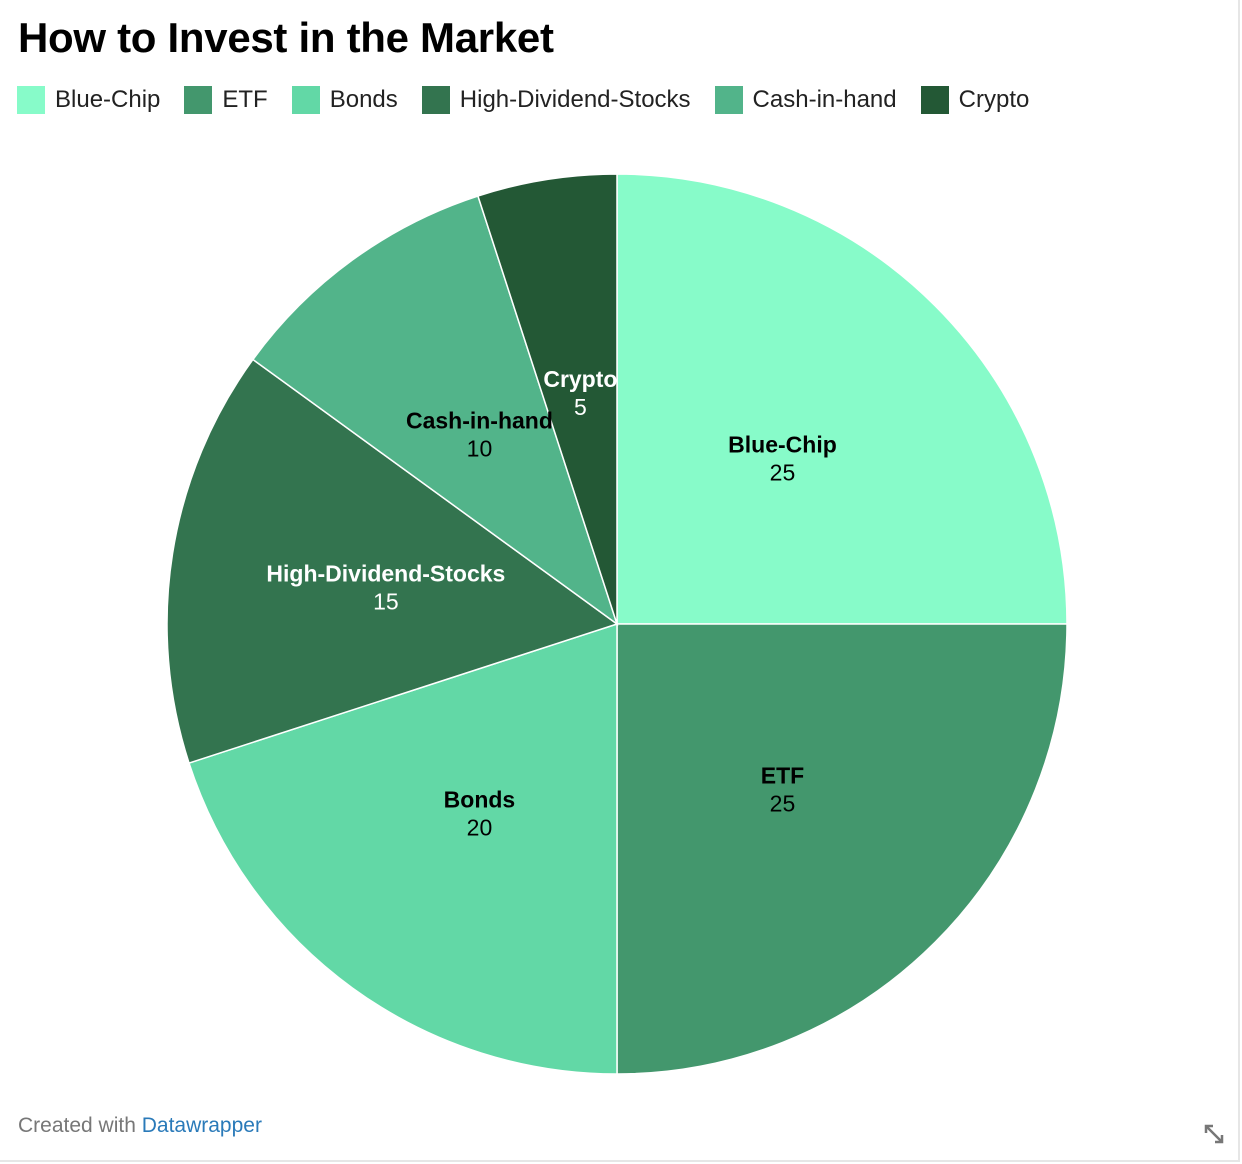  I want to click on pie-slice-cash-in-hand, so click(435, 410).